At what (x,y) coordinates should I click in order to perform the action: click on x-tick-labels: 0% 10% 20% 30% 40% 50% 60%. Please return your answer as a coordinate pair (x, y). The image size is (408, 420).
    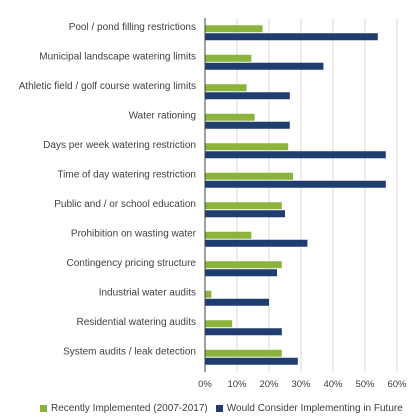
    Looking at the image, I should click on (302, 384).